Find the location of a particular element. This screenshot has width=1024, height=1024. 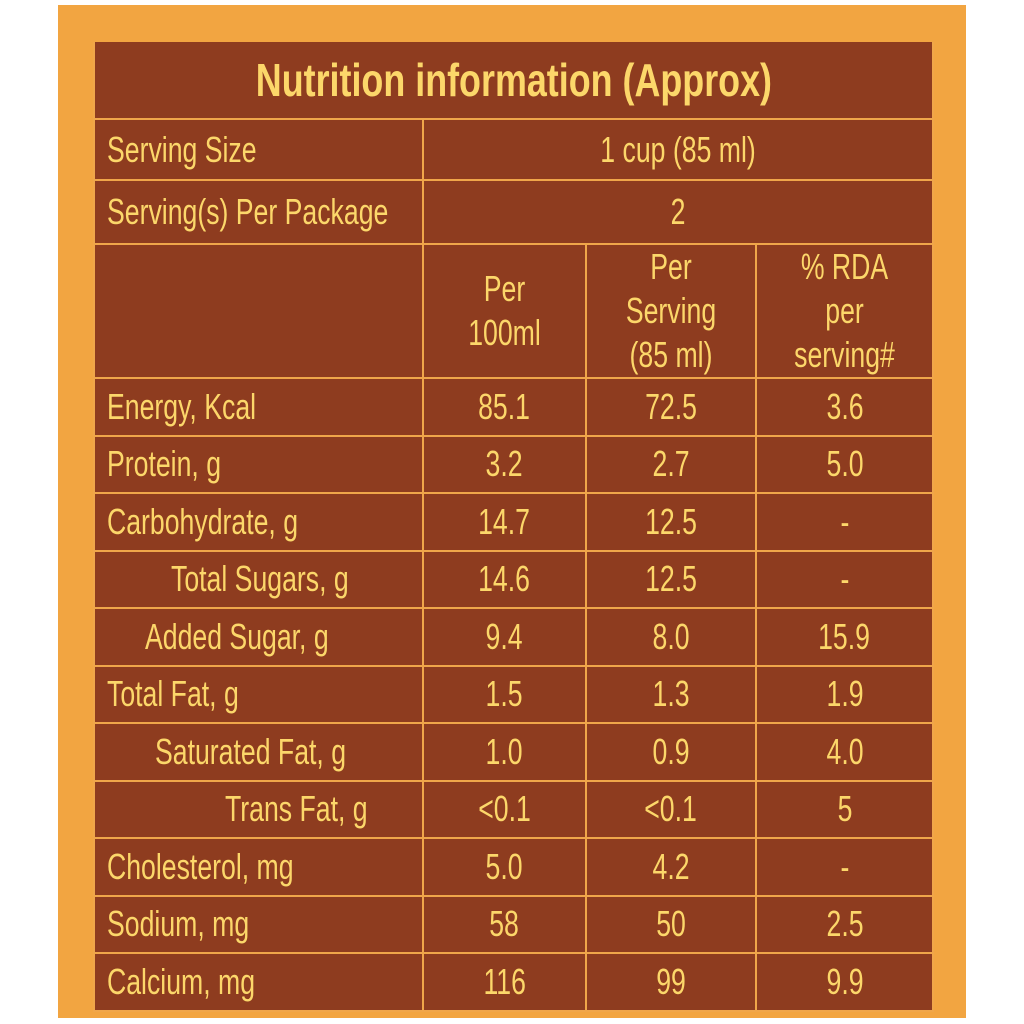

table-row: Total Sugars, g 14.6 12.5- is located at coordinates (514, 579).